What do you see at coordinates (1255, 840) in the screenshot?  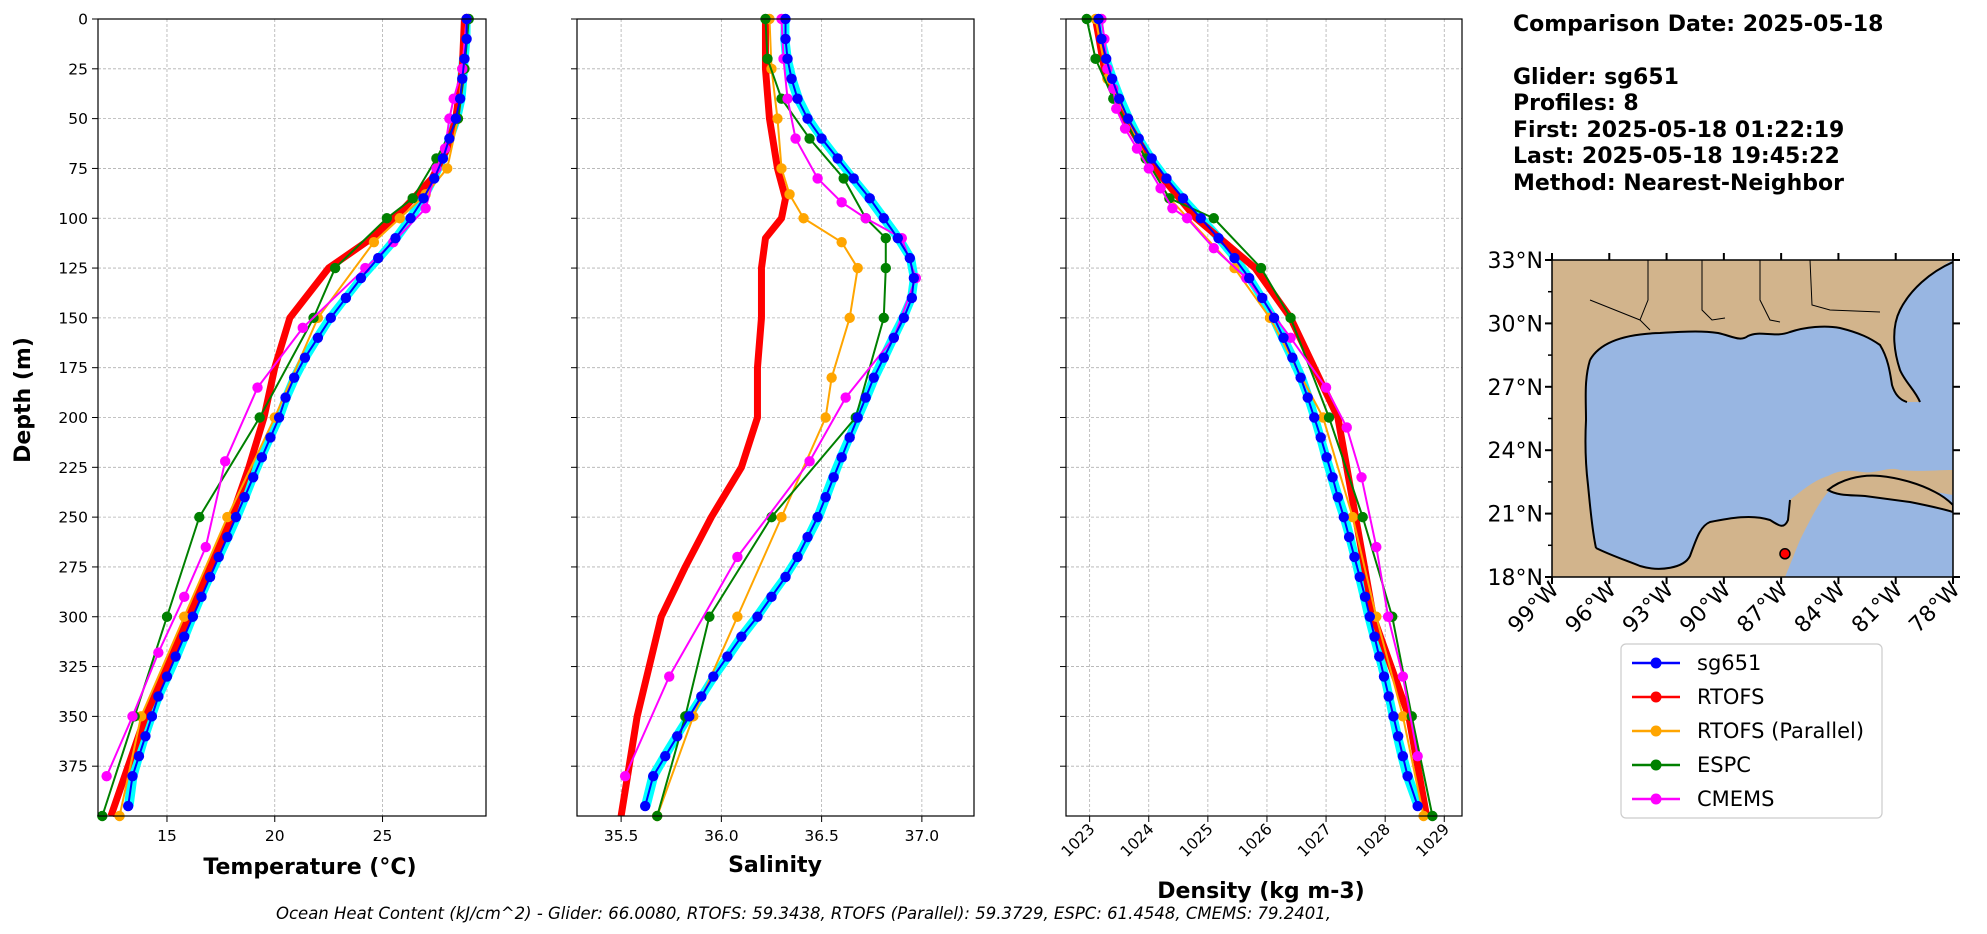 I see `x-tick-label: 1026` at bounding box center [1255, 840].